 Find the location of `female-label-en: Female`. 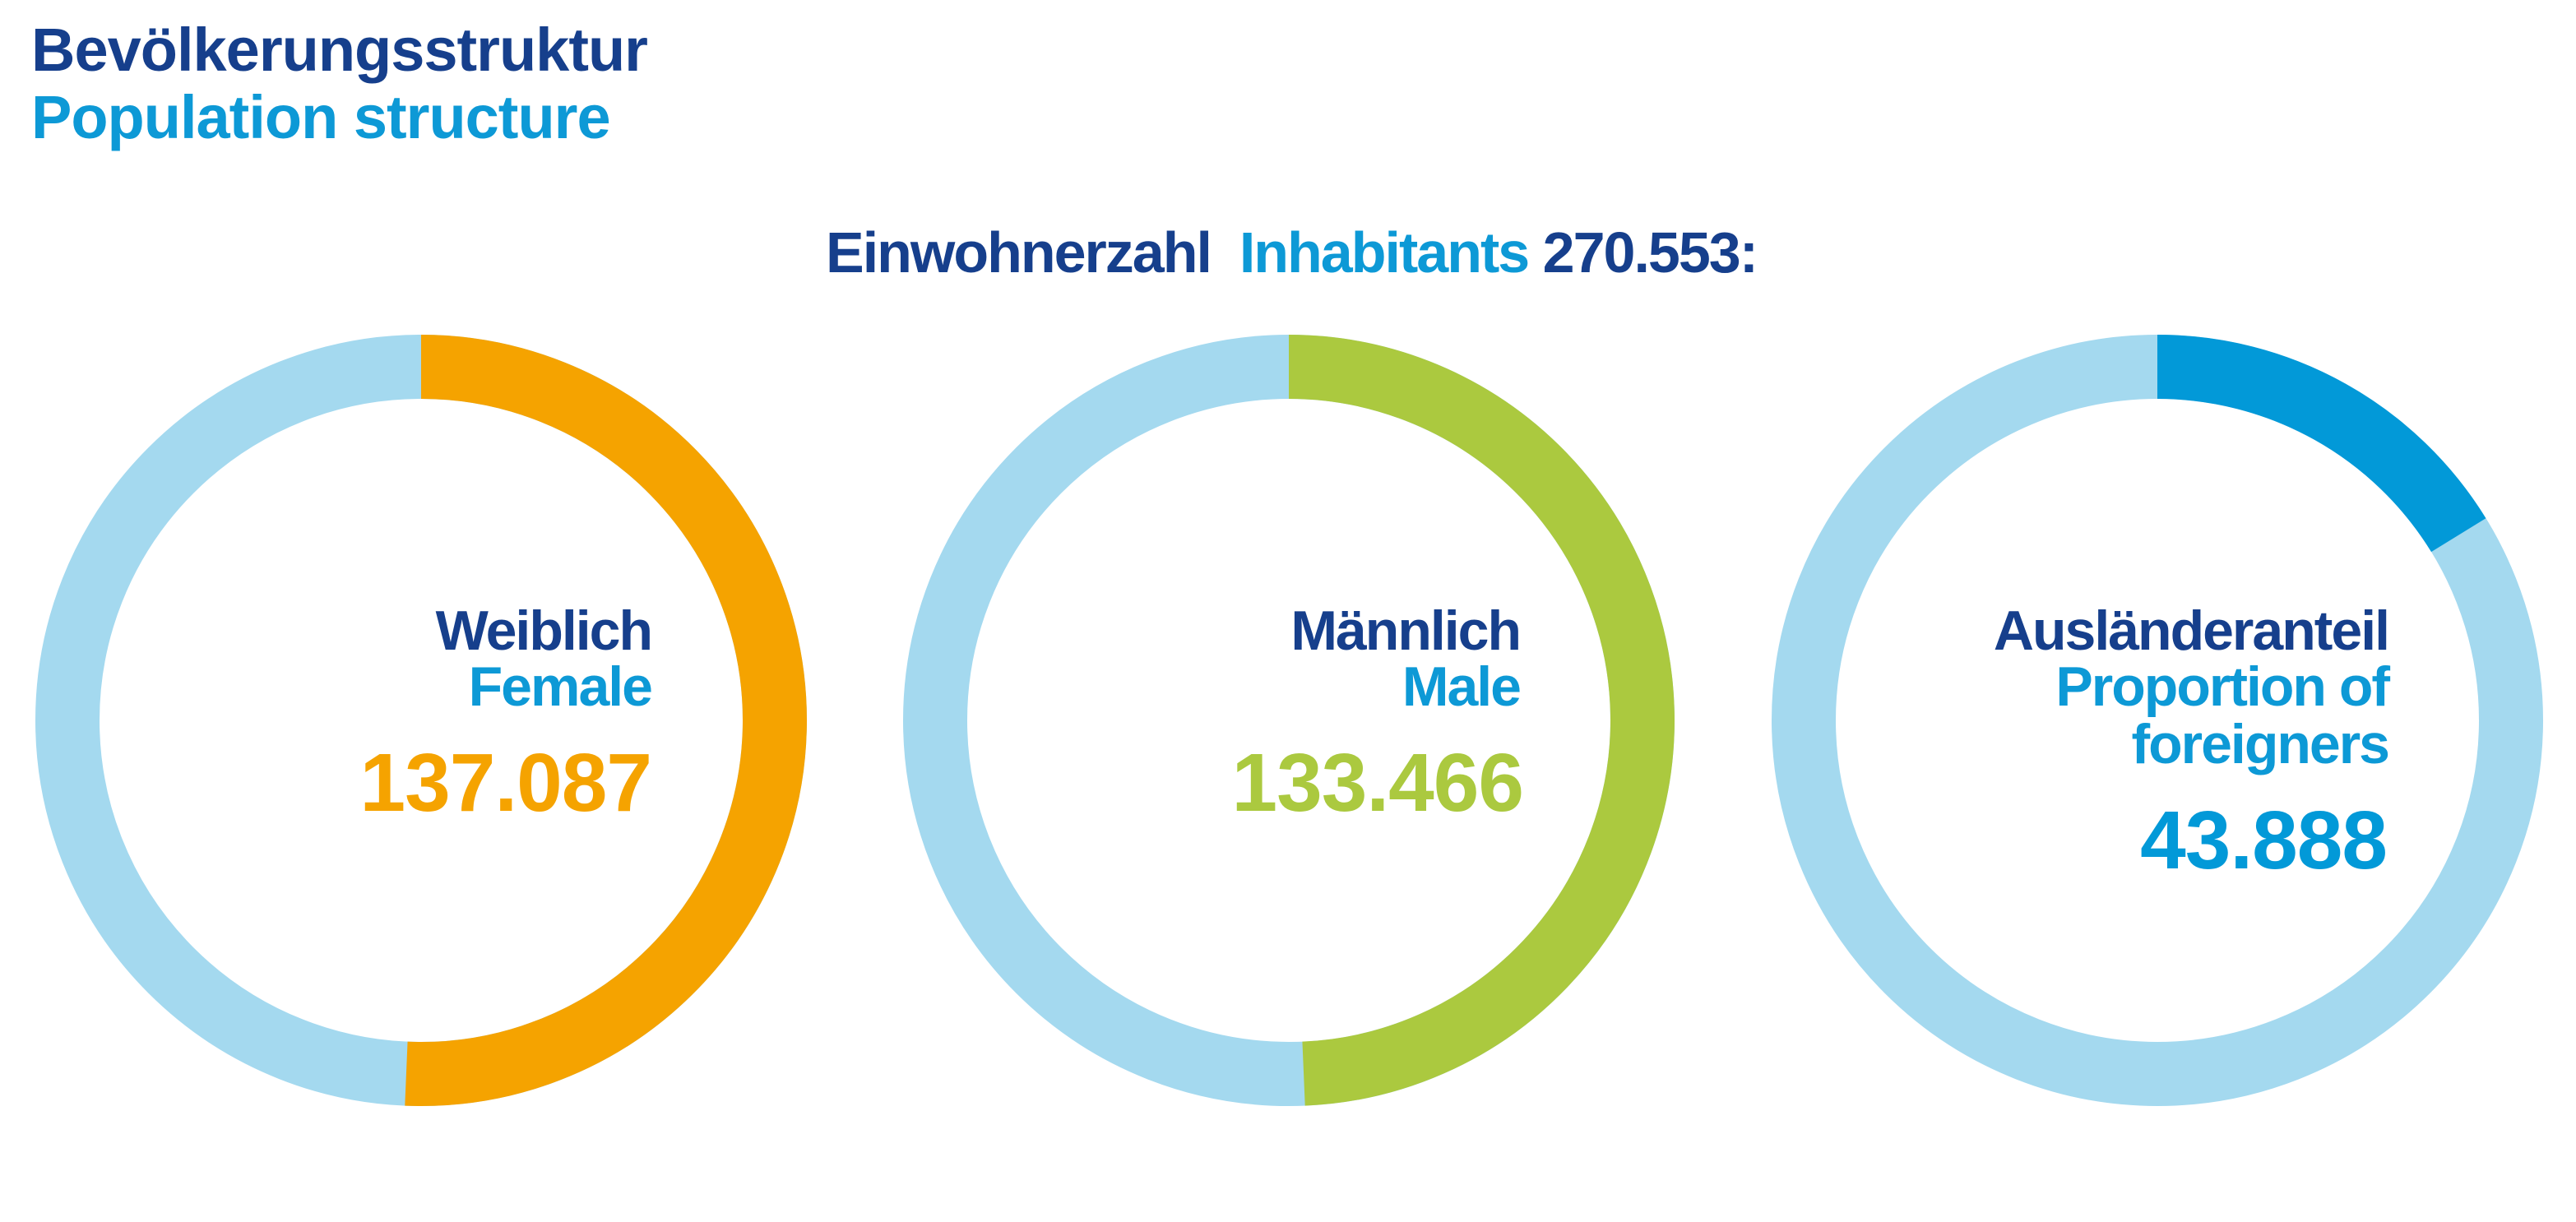

female-label-en: Female is located at coordinates (560, 686).